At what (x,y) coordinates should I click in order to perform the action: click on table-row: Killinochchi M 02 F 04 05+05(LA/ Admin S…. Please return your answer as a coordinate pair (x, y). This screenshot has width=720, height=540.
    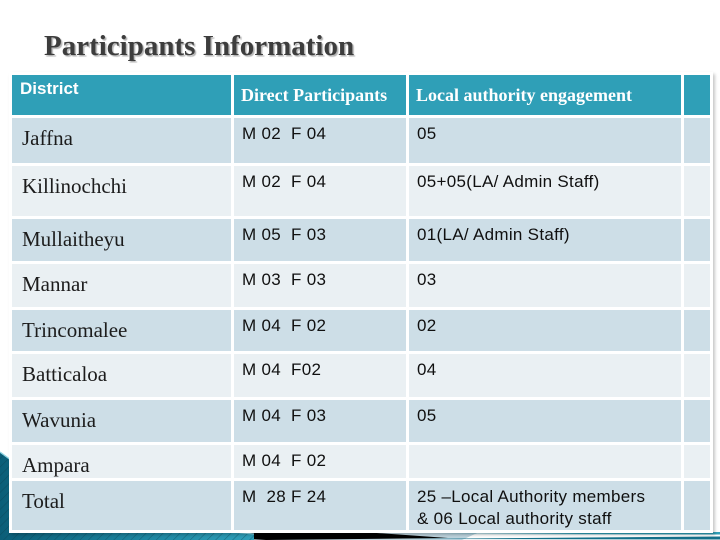
    Looking at the image, I should click on (361, 191).